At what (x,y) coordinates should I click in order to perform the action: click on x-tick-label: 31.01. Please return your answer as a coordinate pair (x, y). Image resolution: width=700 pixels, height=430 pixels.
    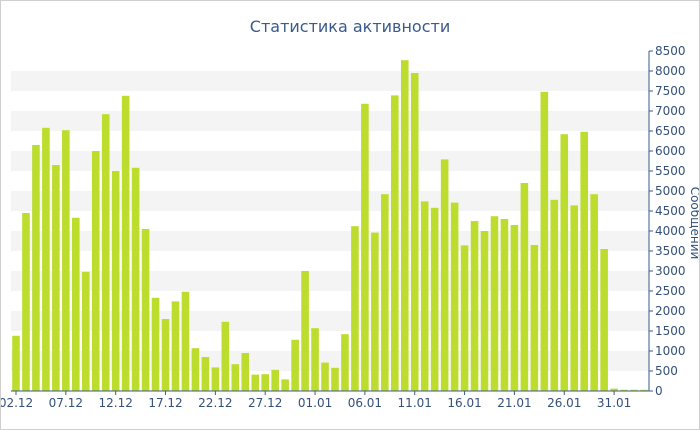
    Looking at the image, I should click on (614, 403).